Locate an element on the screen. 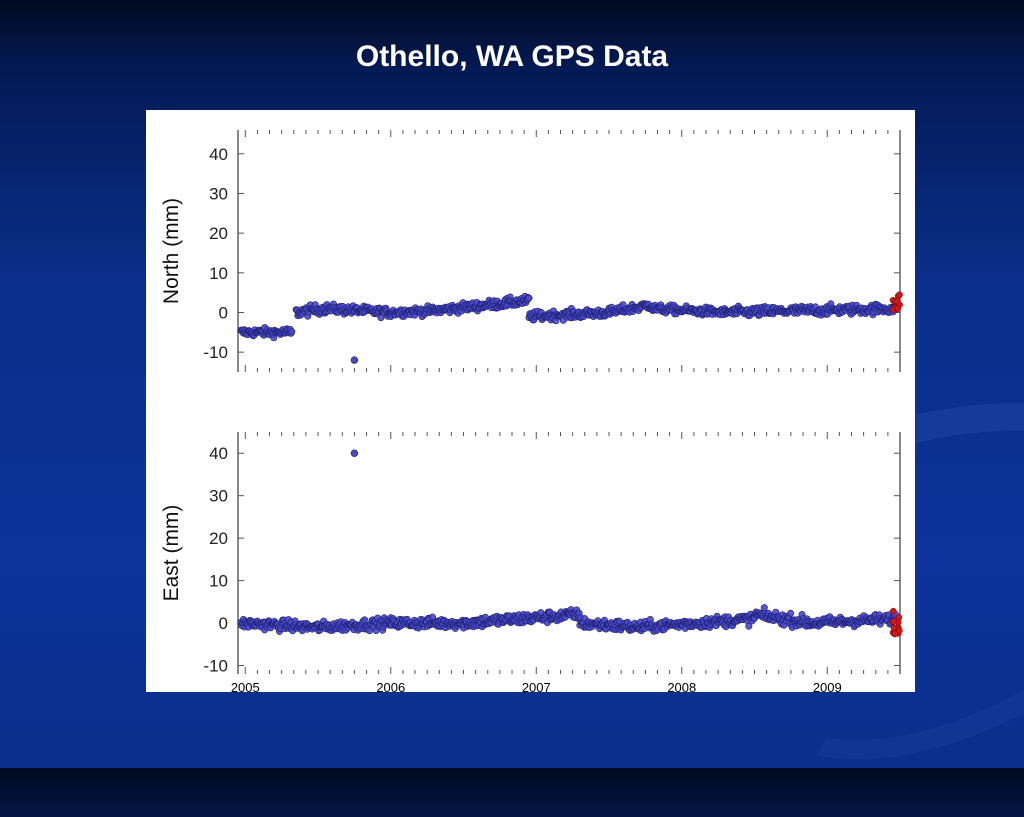 This screenshot has width=1024, height=817. x-tick-label: 2009 is located at coordinates (827, 687).